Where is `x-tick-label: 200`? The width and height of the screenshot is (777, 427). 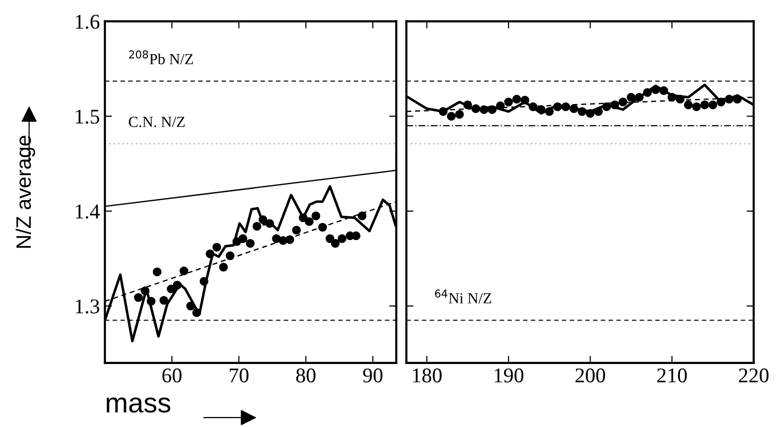
x-tick-label: 200 is located at coordinates (591, 375).